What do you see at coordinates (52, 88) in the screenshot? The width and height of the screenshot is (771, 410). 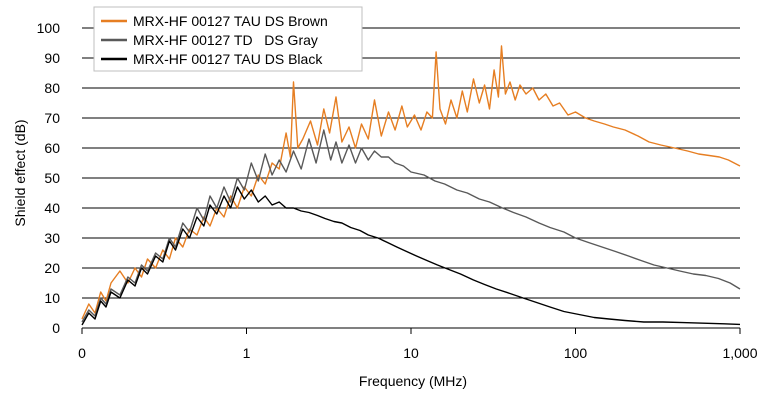 I see `y-tick-label: 80` at bounding box center [52, 88].